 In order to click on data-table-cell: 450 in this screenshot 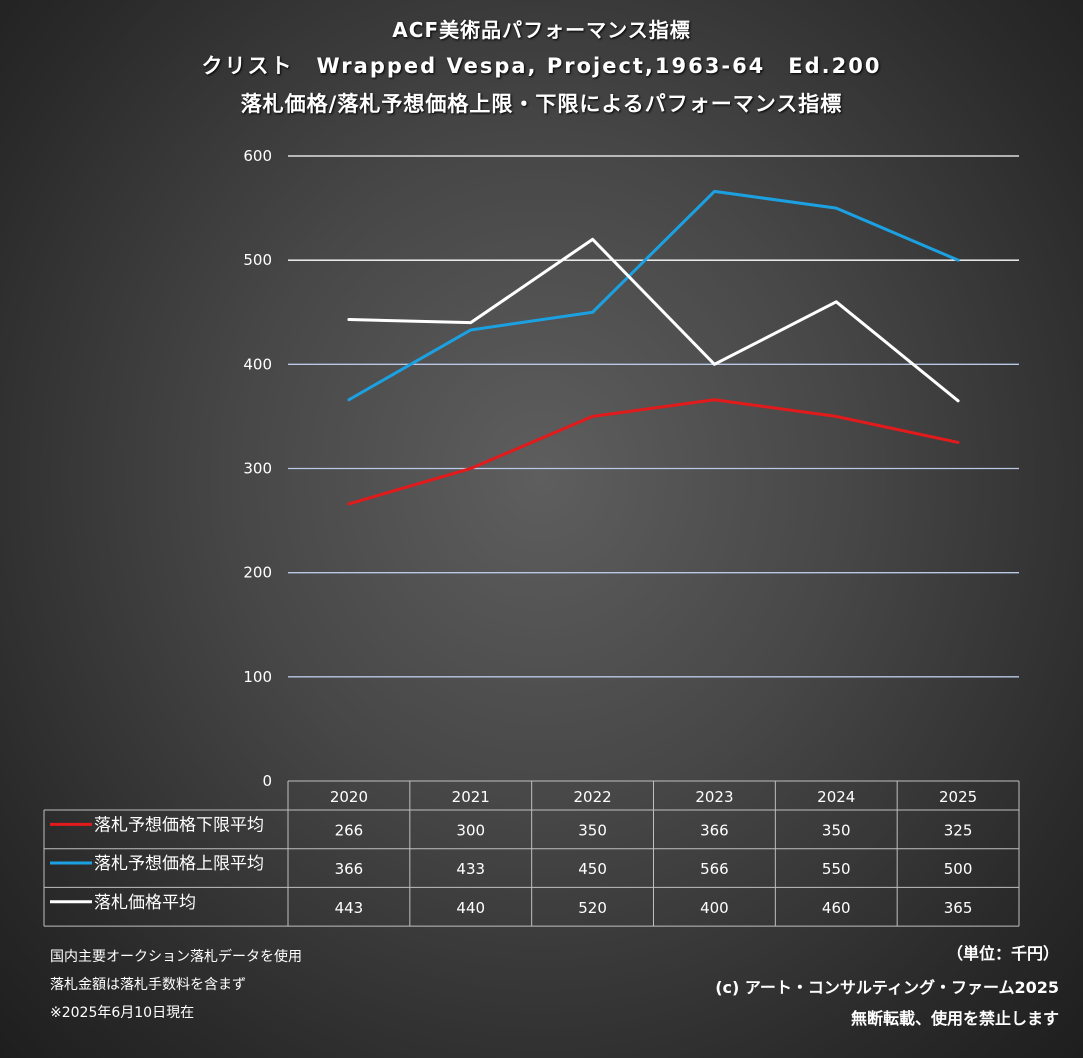, I will do `click(592, 869)`.